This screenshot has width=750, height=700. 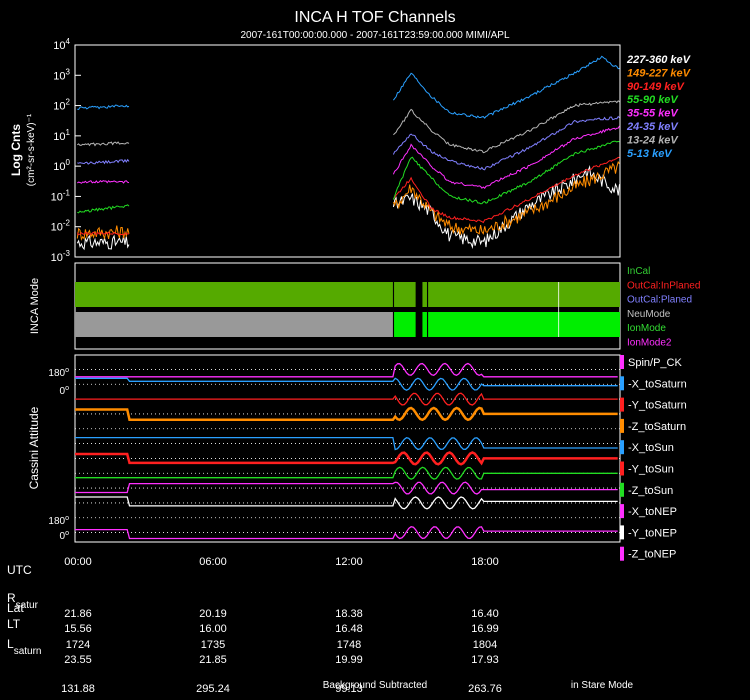 I want to click on legend-entry-0: 227-360 keV, so click(x=659, y=60).